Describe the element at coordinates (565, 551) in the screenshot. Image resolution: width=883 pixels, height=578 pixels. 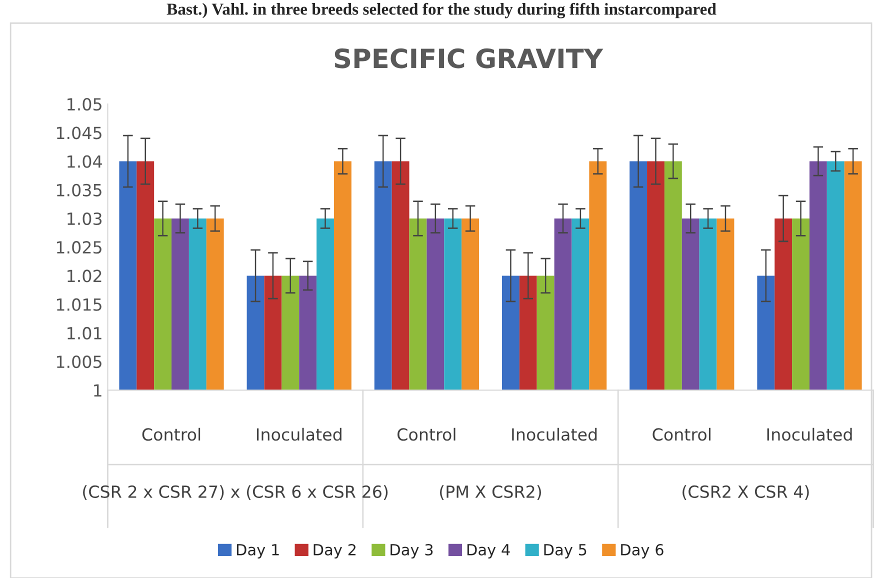
I see `legend-label: Day 5` at that location.